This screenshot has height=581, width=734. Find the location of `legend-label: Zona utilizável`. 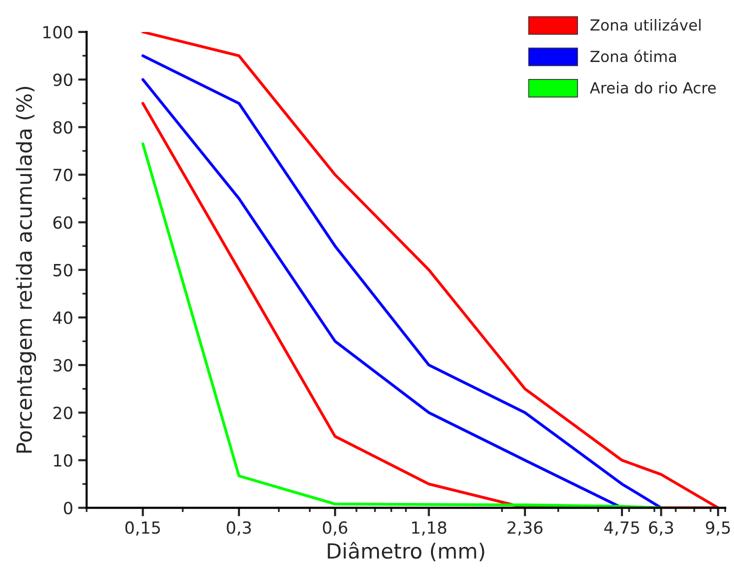

legend-label: Zona utilizável is located at coordinates (645, 24).